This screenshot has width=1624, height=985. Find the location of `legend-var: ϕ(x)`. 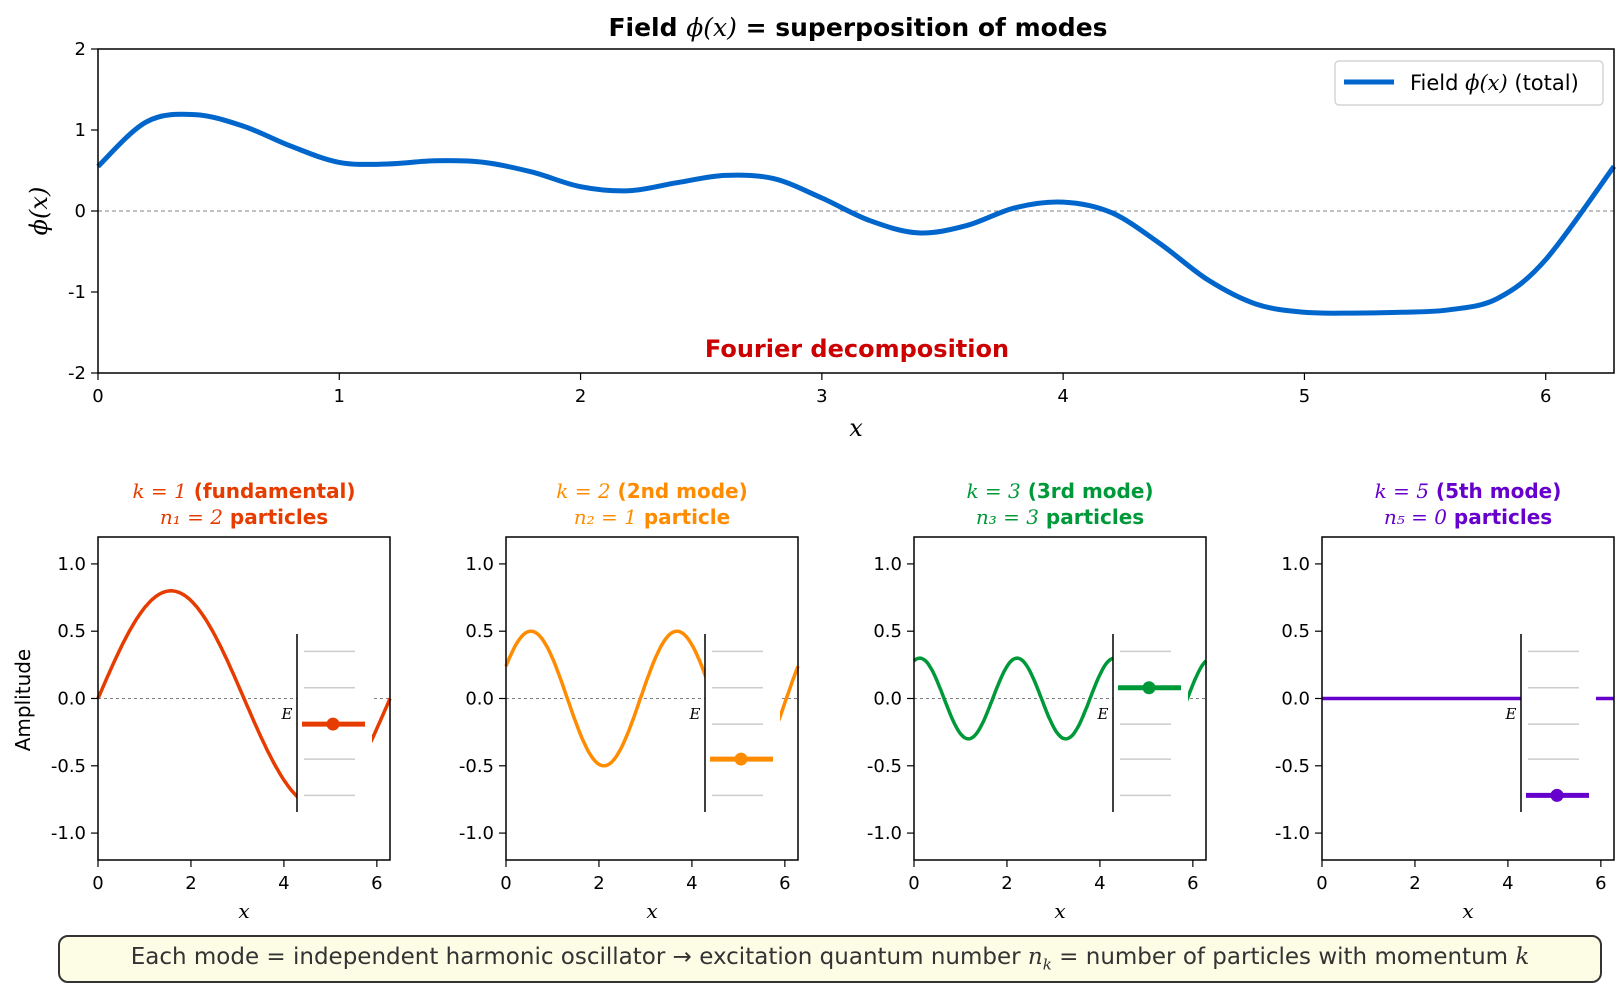

legend-var: ϕ(x) is located at coordinates (1486, 83).